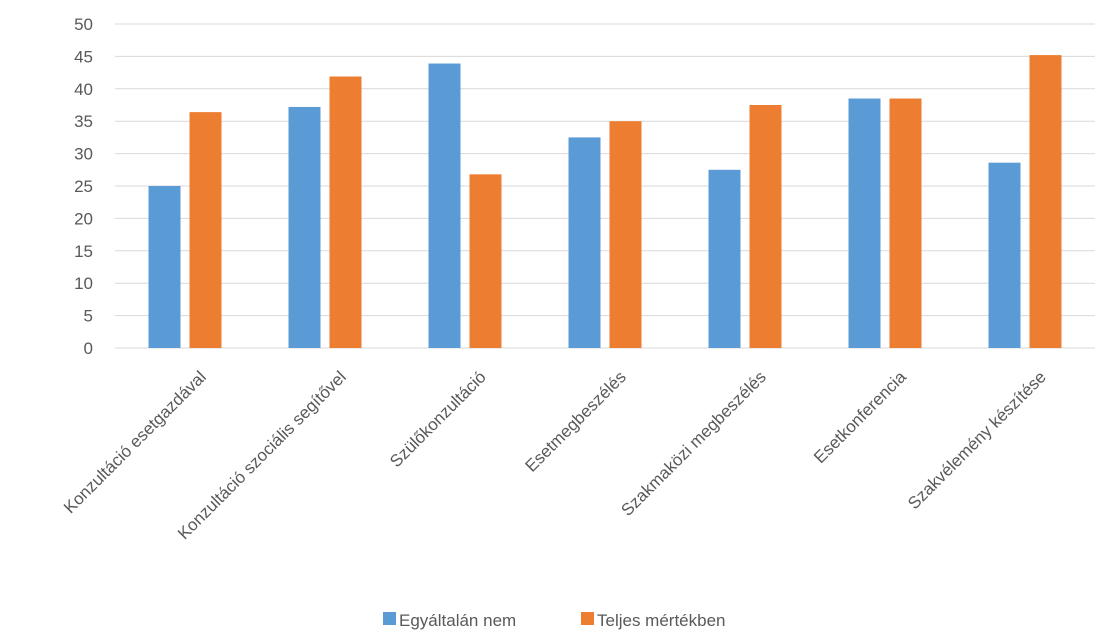 The width and height of the screenshot is (1107, 642). I want to click on x-category-label: Szakvélemény készítése, so click(977, 440).